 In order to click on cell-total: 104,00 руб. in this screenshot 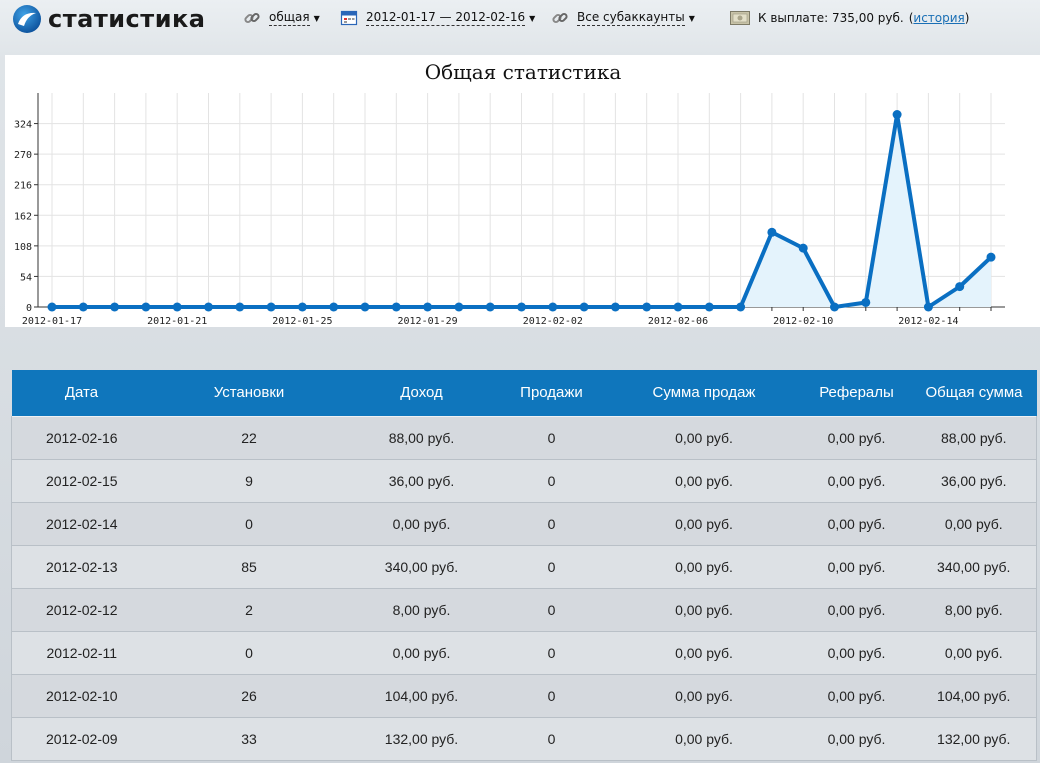, I will do `click(974, 695)`.